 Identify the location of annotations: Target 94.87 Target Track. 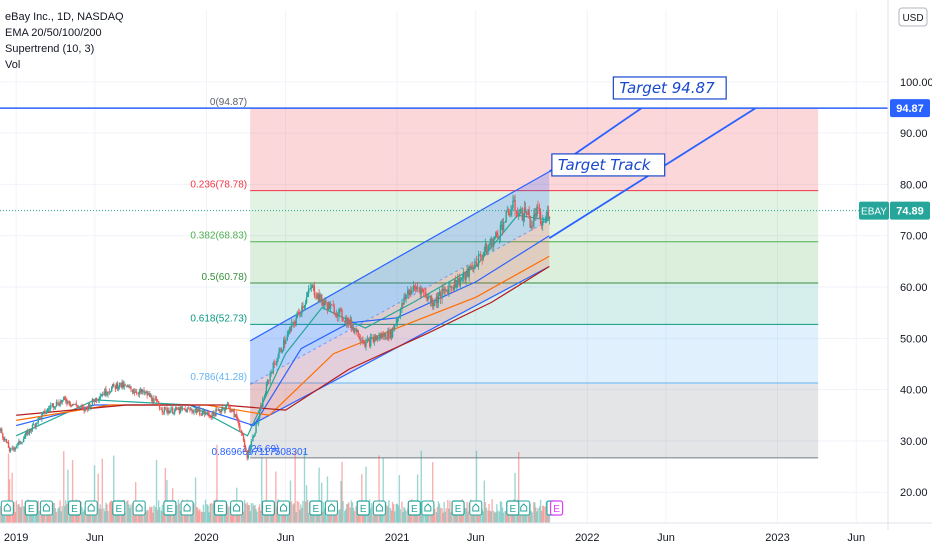
(639, 126).